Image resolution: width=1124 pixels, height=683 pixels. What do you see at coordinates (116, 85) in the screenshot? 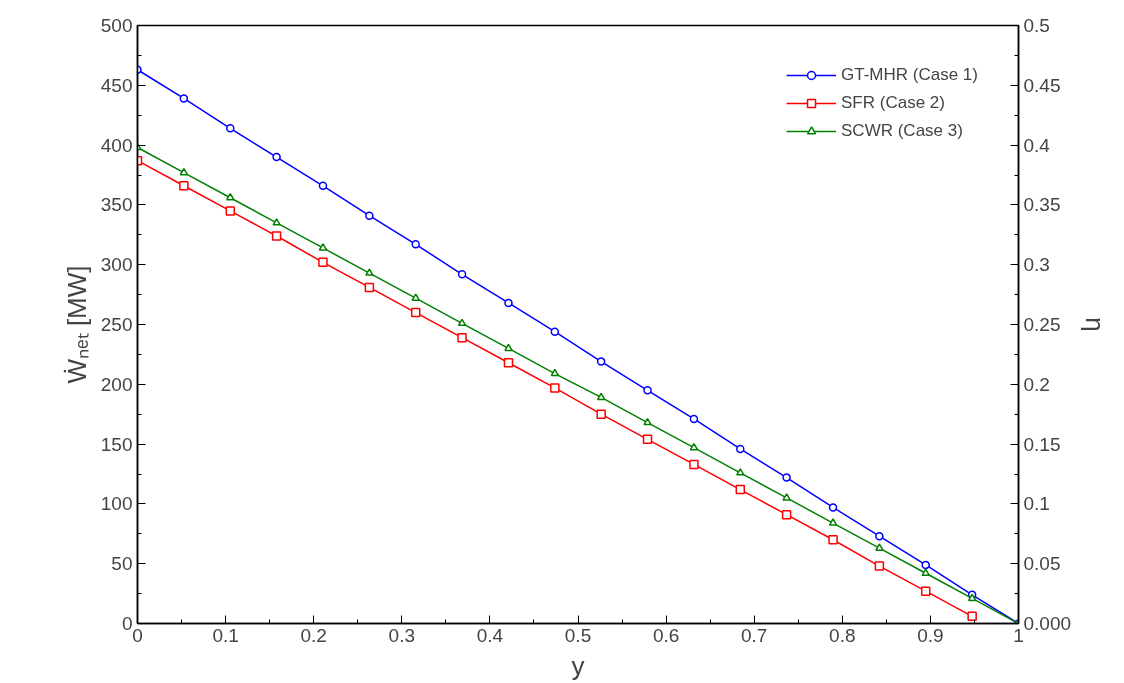
I see `y-tick-label: 450` at bounding box center [116, 85].